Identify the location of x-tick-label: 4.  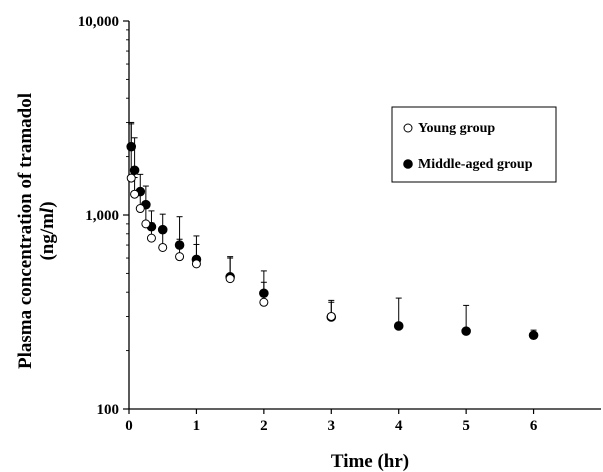
(399, 426).